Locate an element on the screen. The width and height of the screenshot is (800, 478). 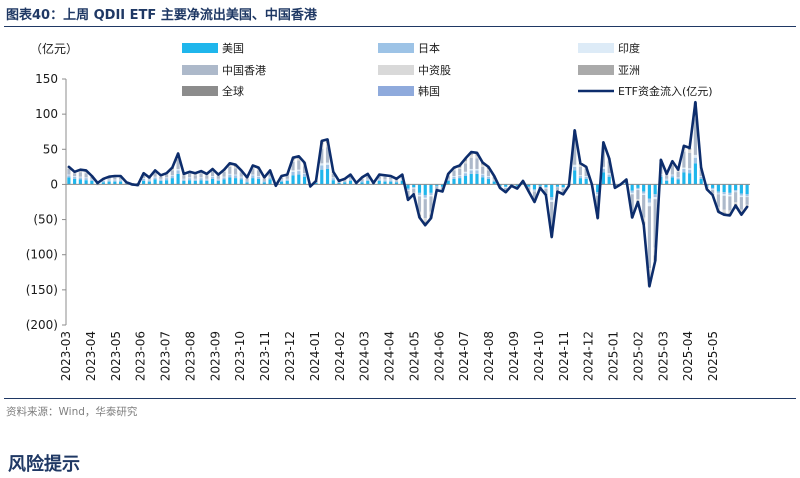
x-tick-label: 2025-05 is located at coordinates (713, 356).